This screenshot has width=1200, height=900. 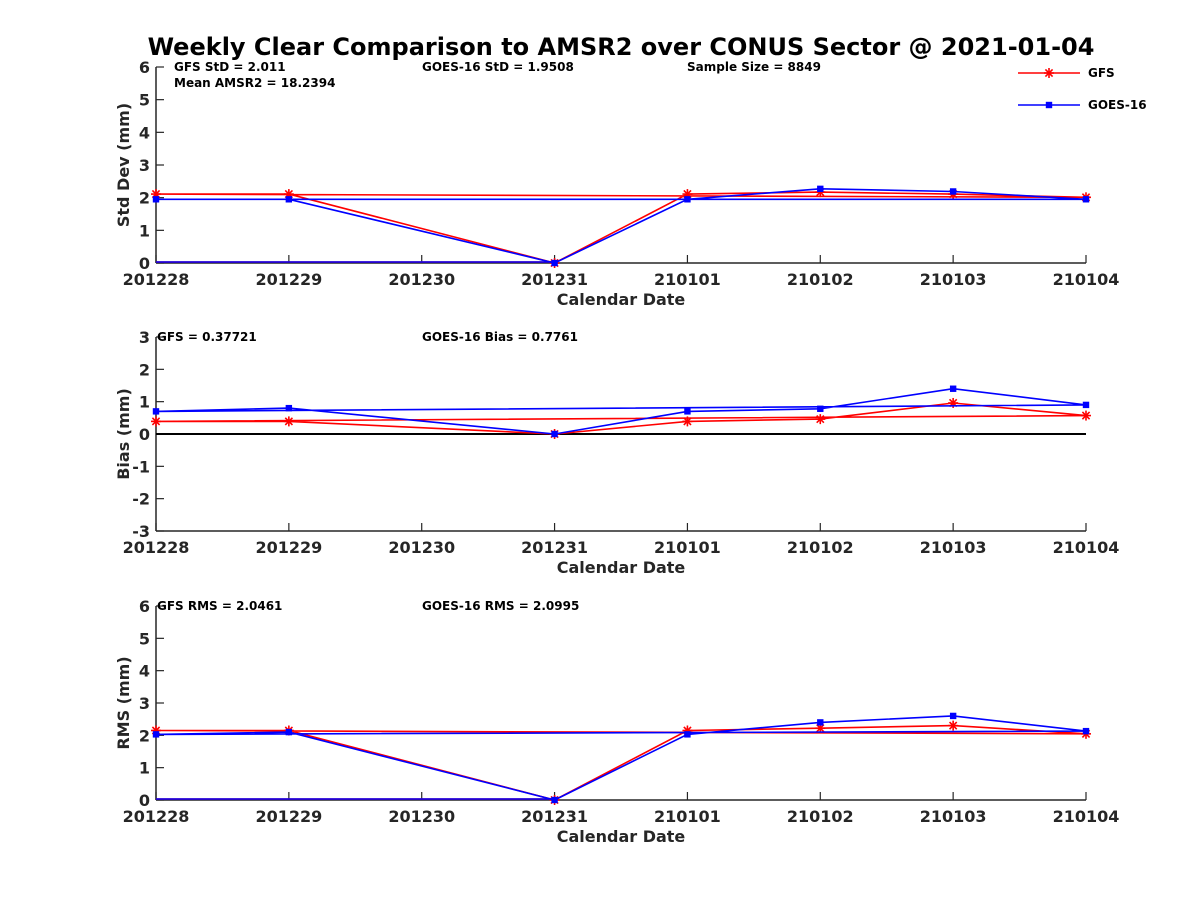 What do you see at coordinates (207, 337) in the screenshot?
I see `stats-annotation: GFS = 0.37721` at bounding box center [207, 337].